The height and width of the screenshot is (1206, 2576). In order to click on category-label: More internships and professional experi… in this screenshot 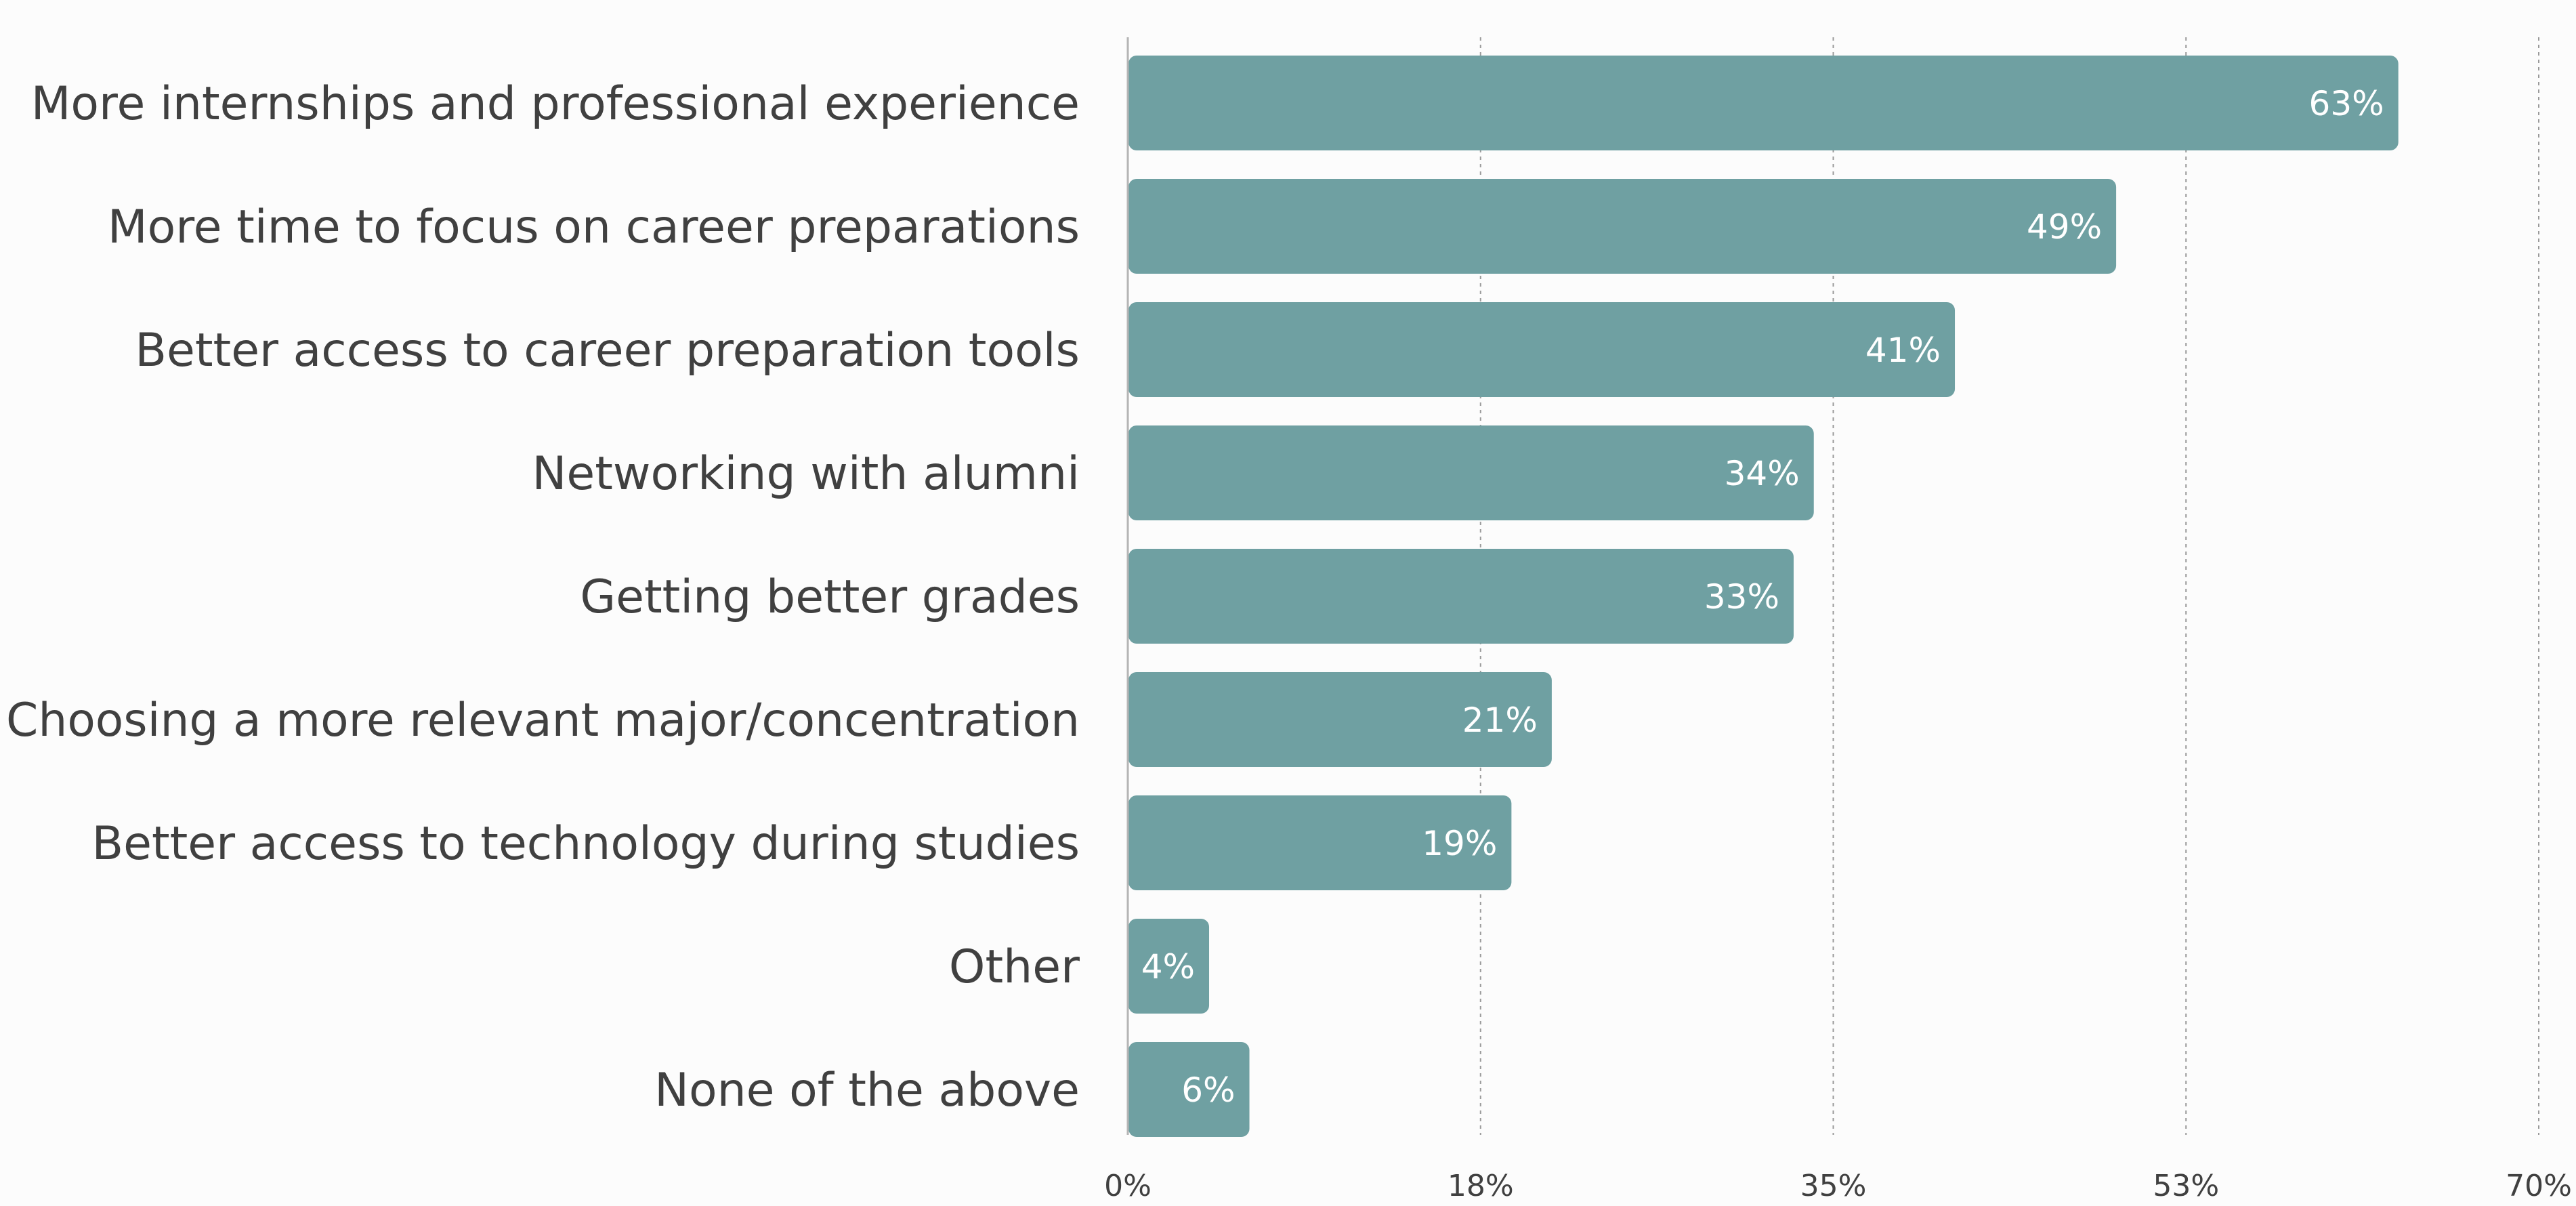, I will do `click(555, 104)`.